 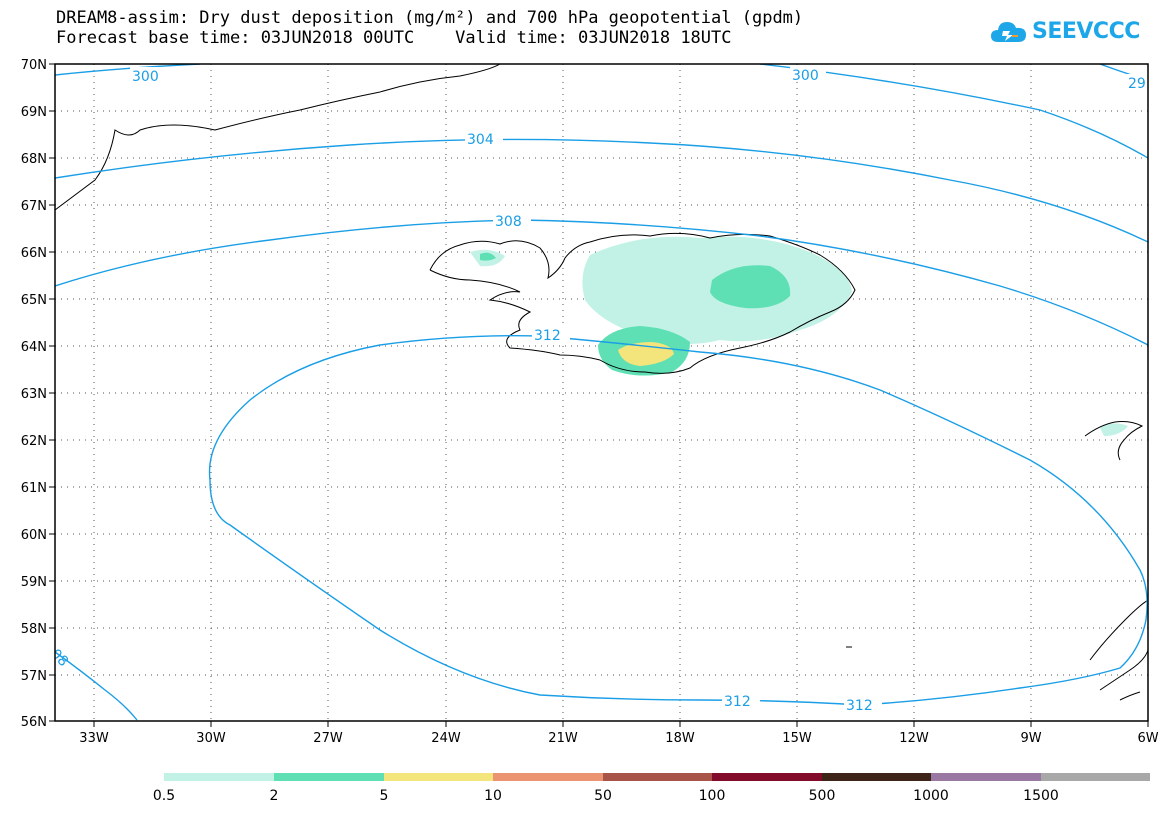 I want to click on legend-label-4: 50, so click(x=603, y=796).